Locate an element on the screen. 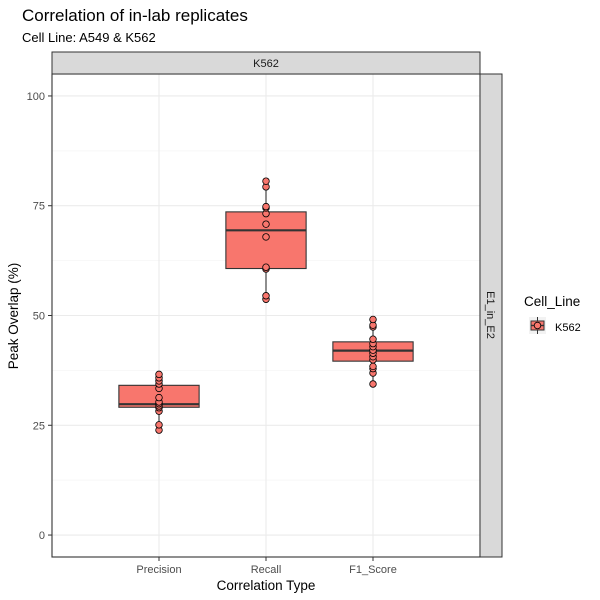  y-tick-label: 50 is located at coordinates (39, 317).